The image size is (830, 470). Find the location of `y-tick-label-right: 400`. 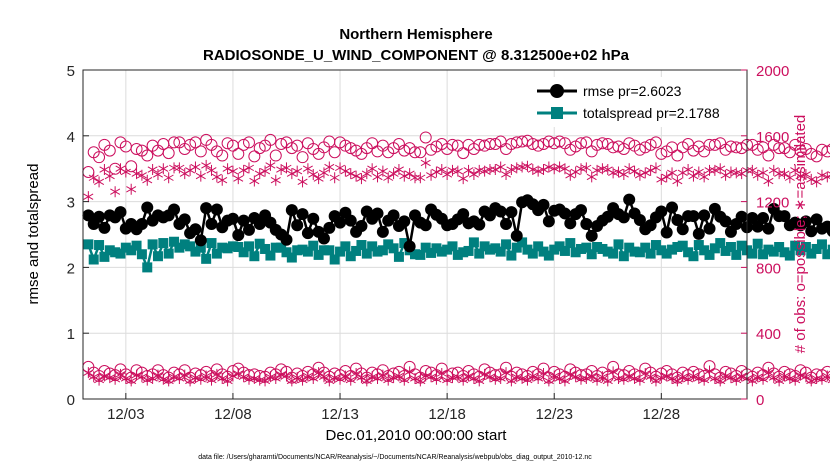

y-tick-label-right: 400 is located at coordinates (768, 334).